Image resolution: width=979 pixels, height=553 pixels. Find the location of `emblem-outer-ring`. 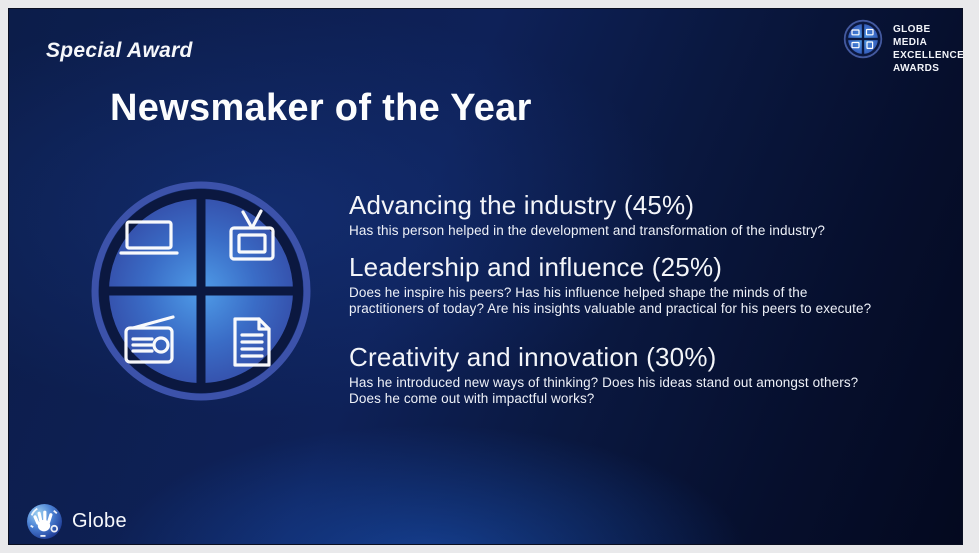

emblem-outer-ring is located at coordinates (201, 291).